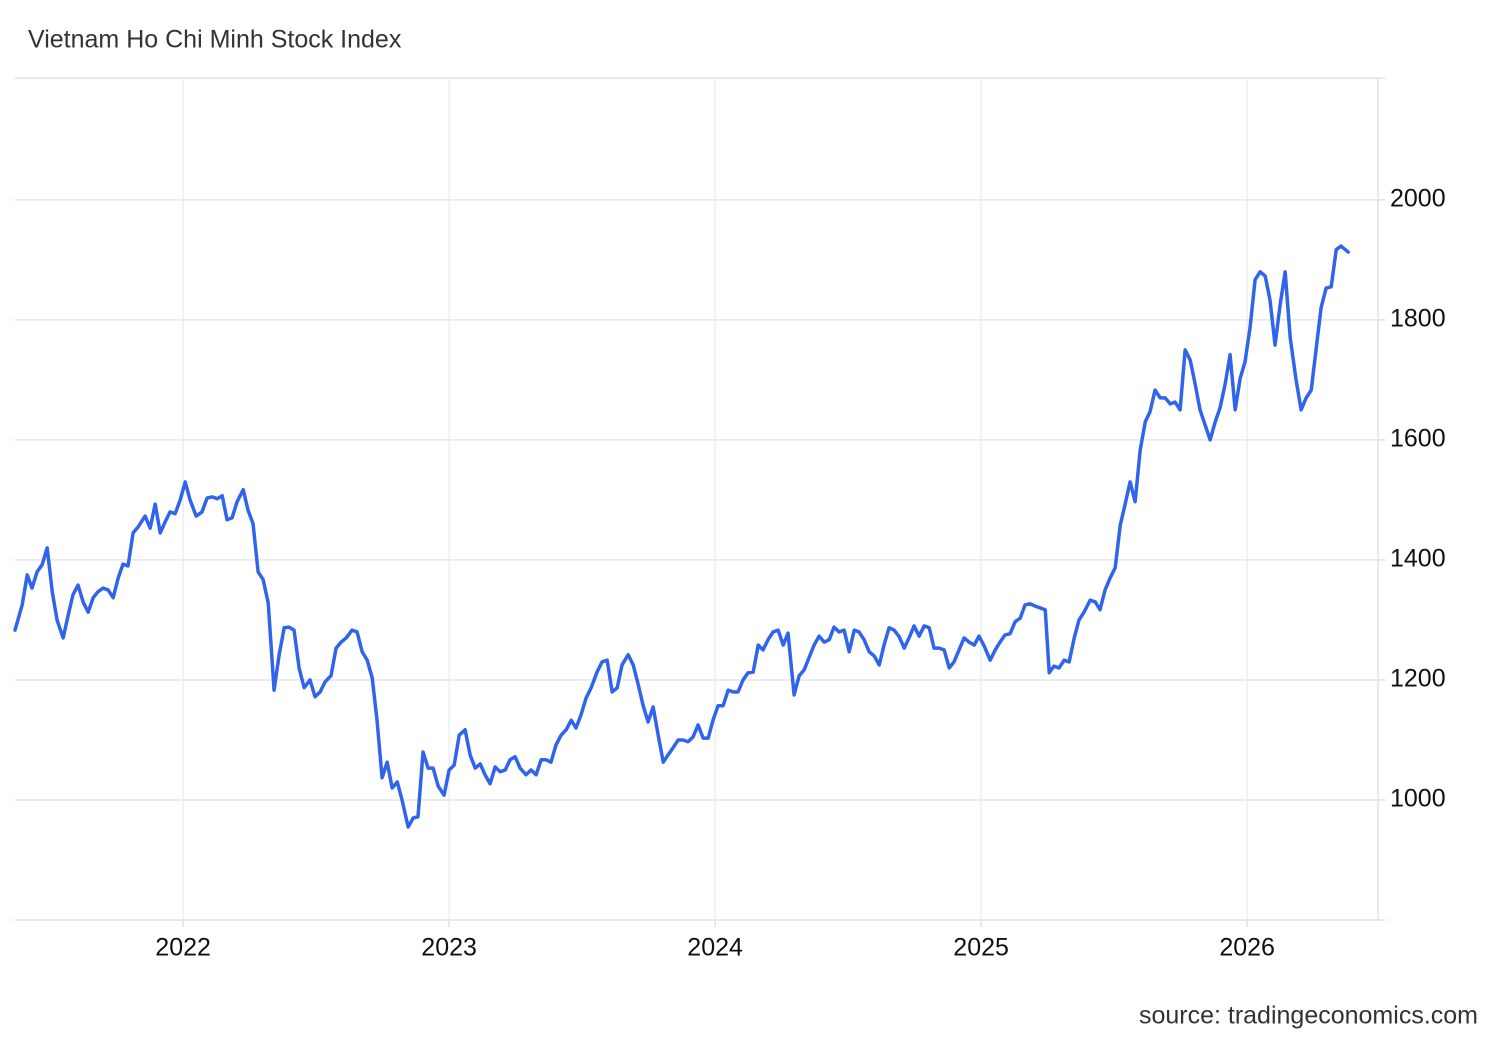 The image size is (1500, 1040). I want to click on y-tick-label: 2000, so click(1418, 198).